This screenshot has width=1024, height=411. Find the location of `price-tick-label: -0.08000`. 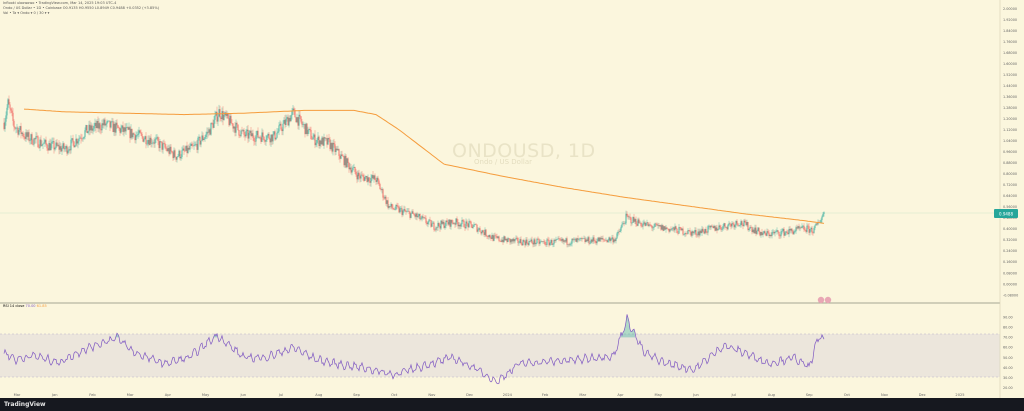

price-tick-label: -0.08000 is located at coordinates (1010, 295).